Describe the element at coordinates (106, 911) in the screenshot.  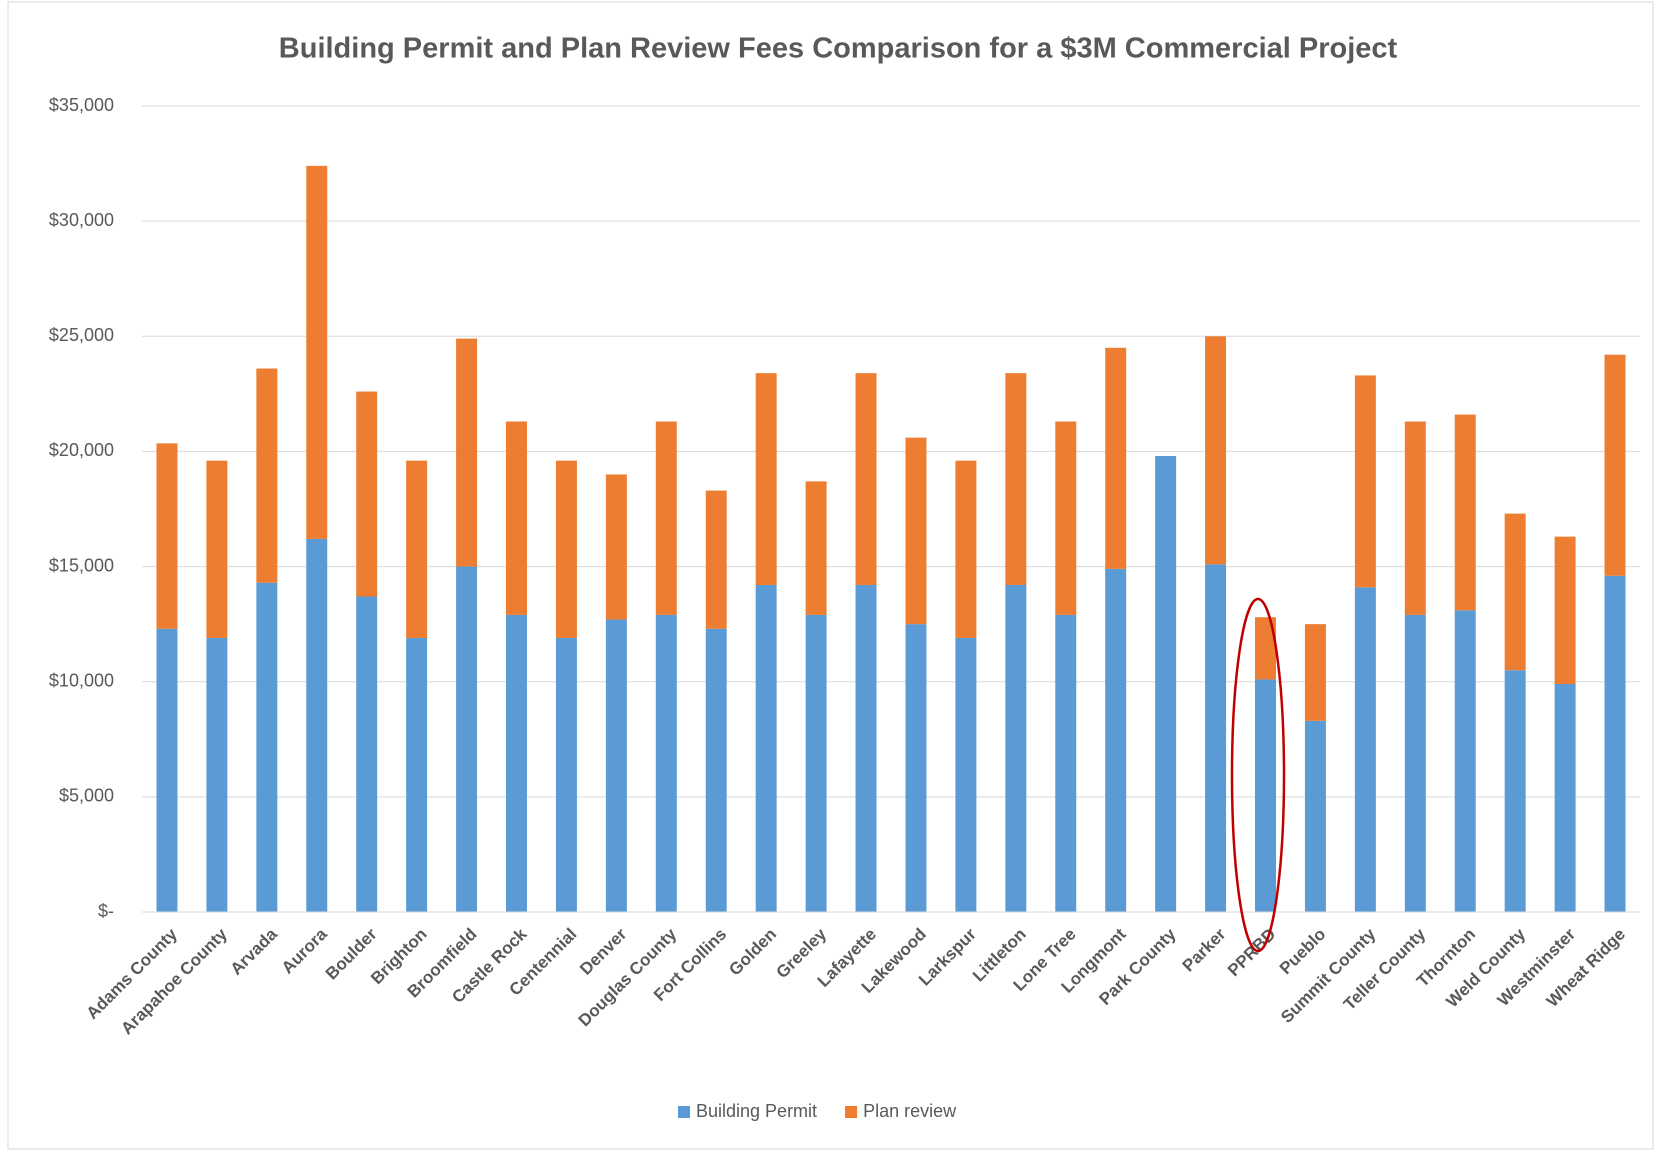
I see `y-tick-label: $-` at that location.